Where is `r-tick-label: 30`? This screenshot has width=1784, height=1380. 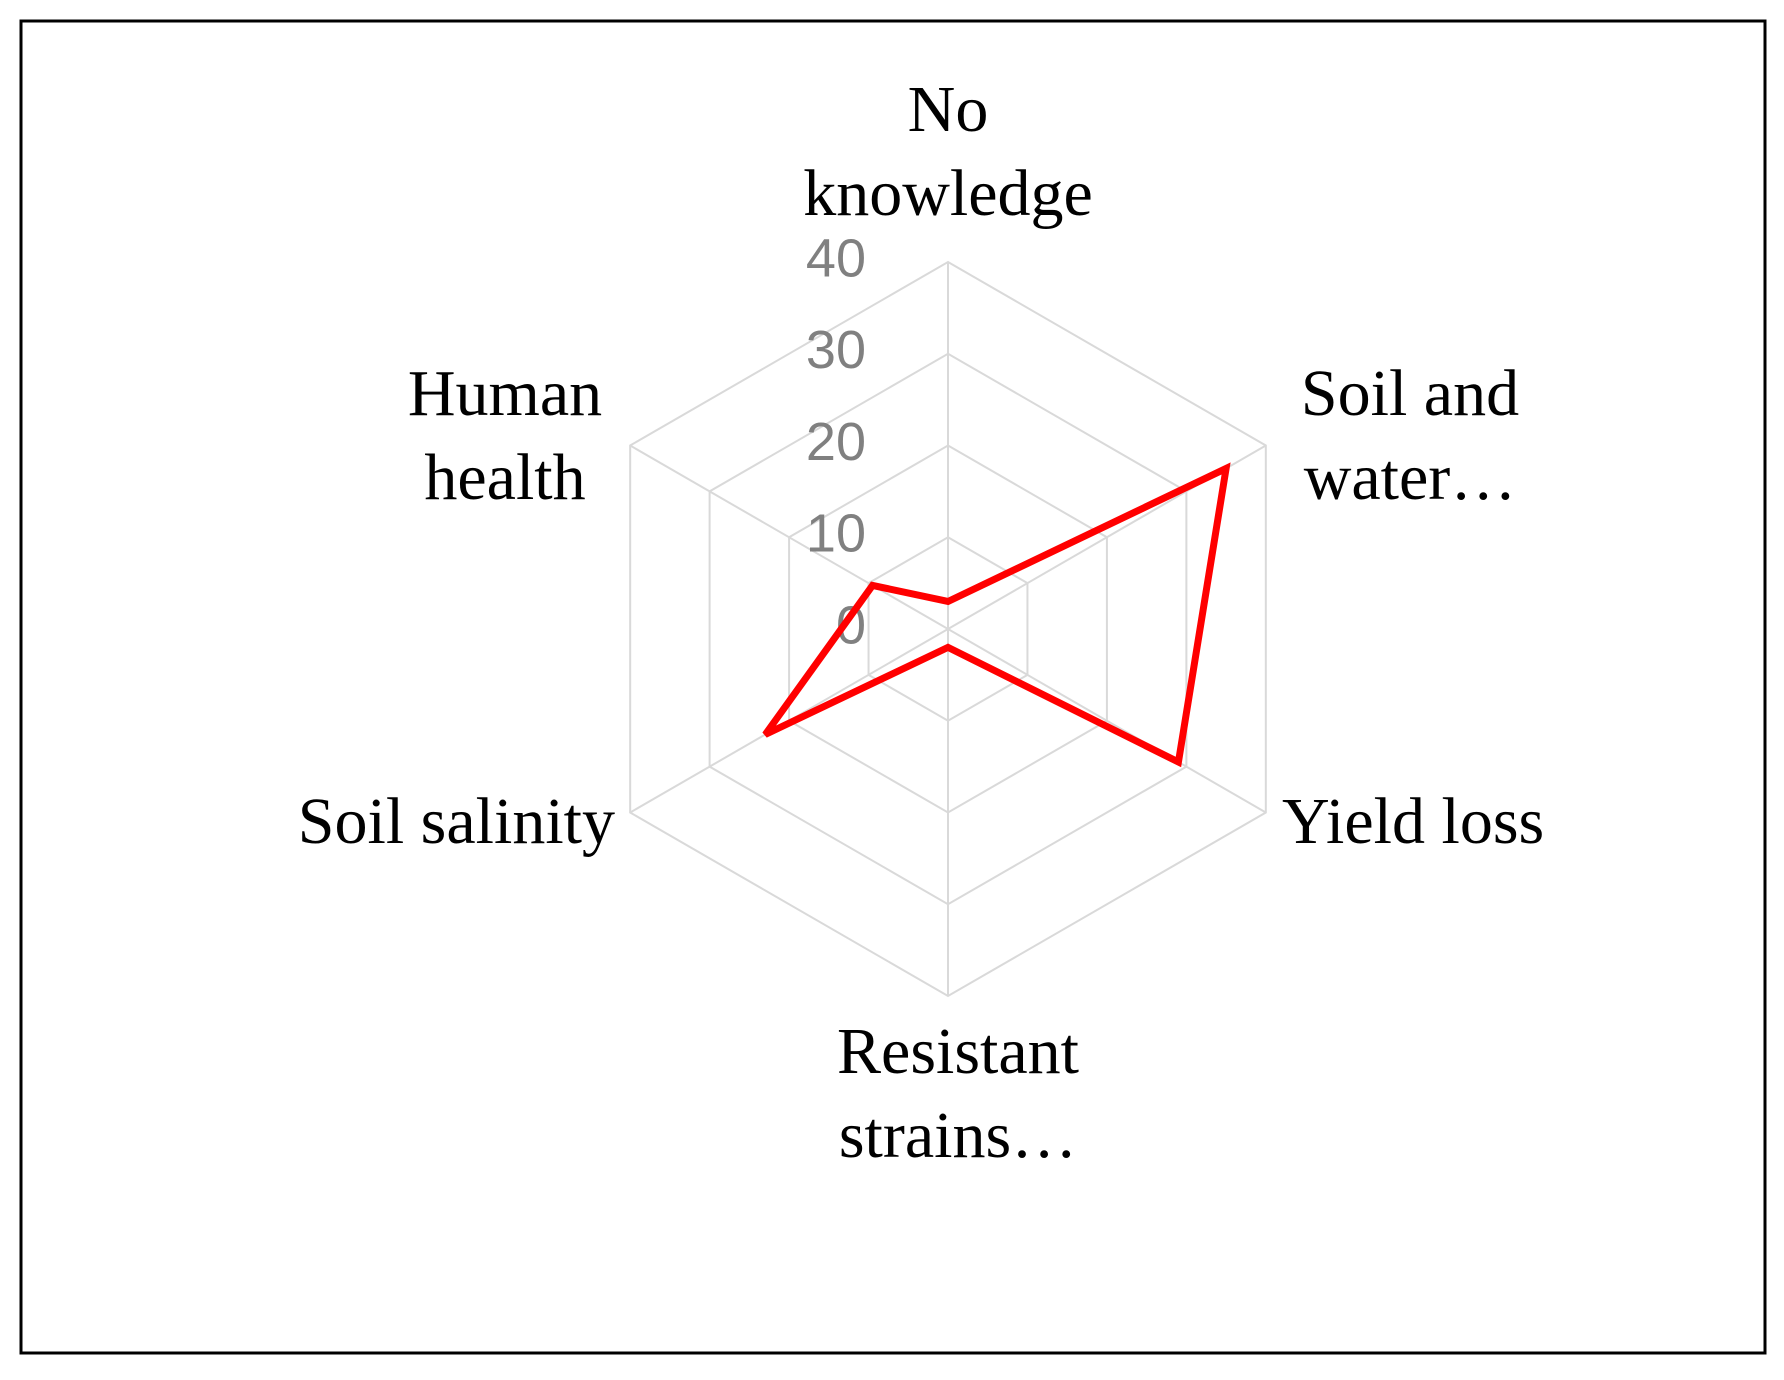 r-tick-label: 30 is located at coordinates (836, 350).